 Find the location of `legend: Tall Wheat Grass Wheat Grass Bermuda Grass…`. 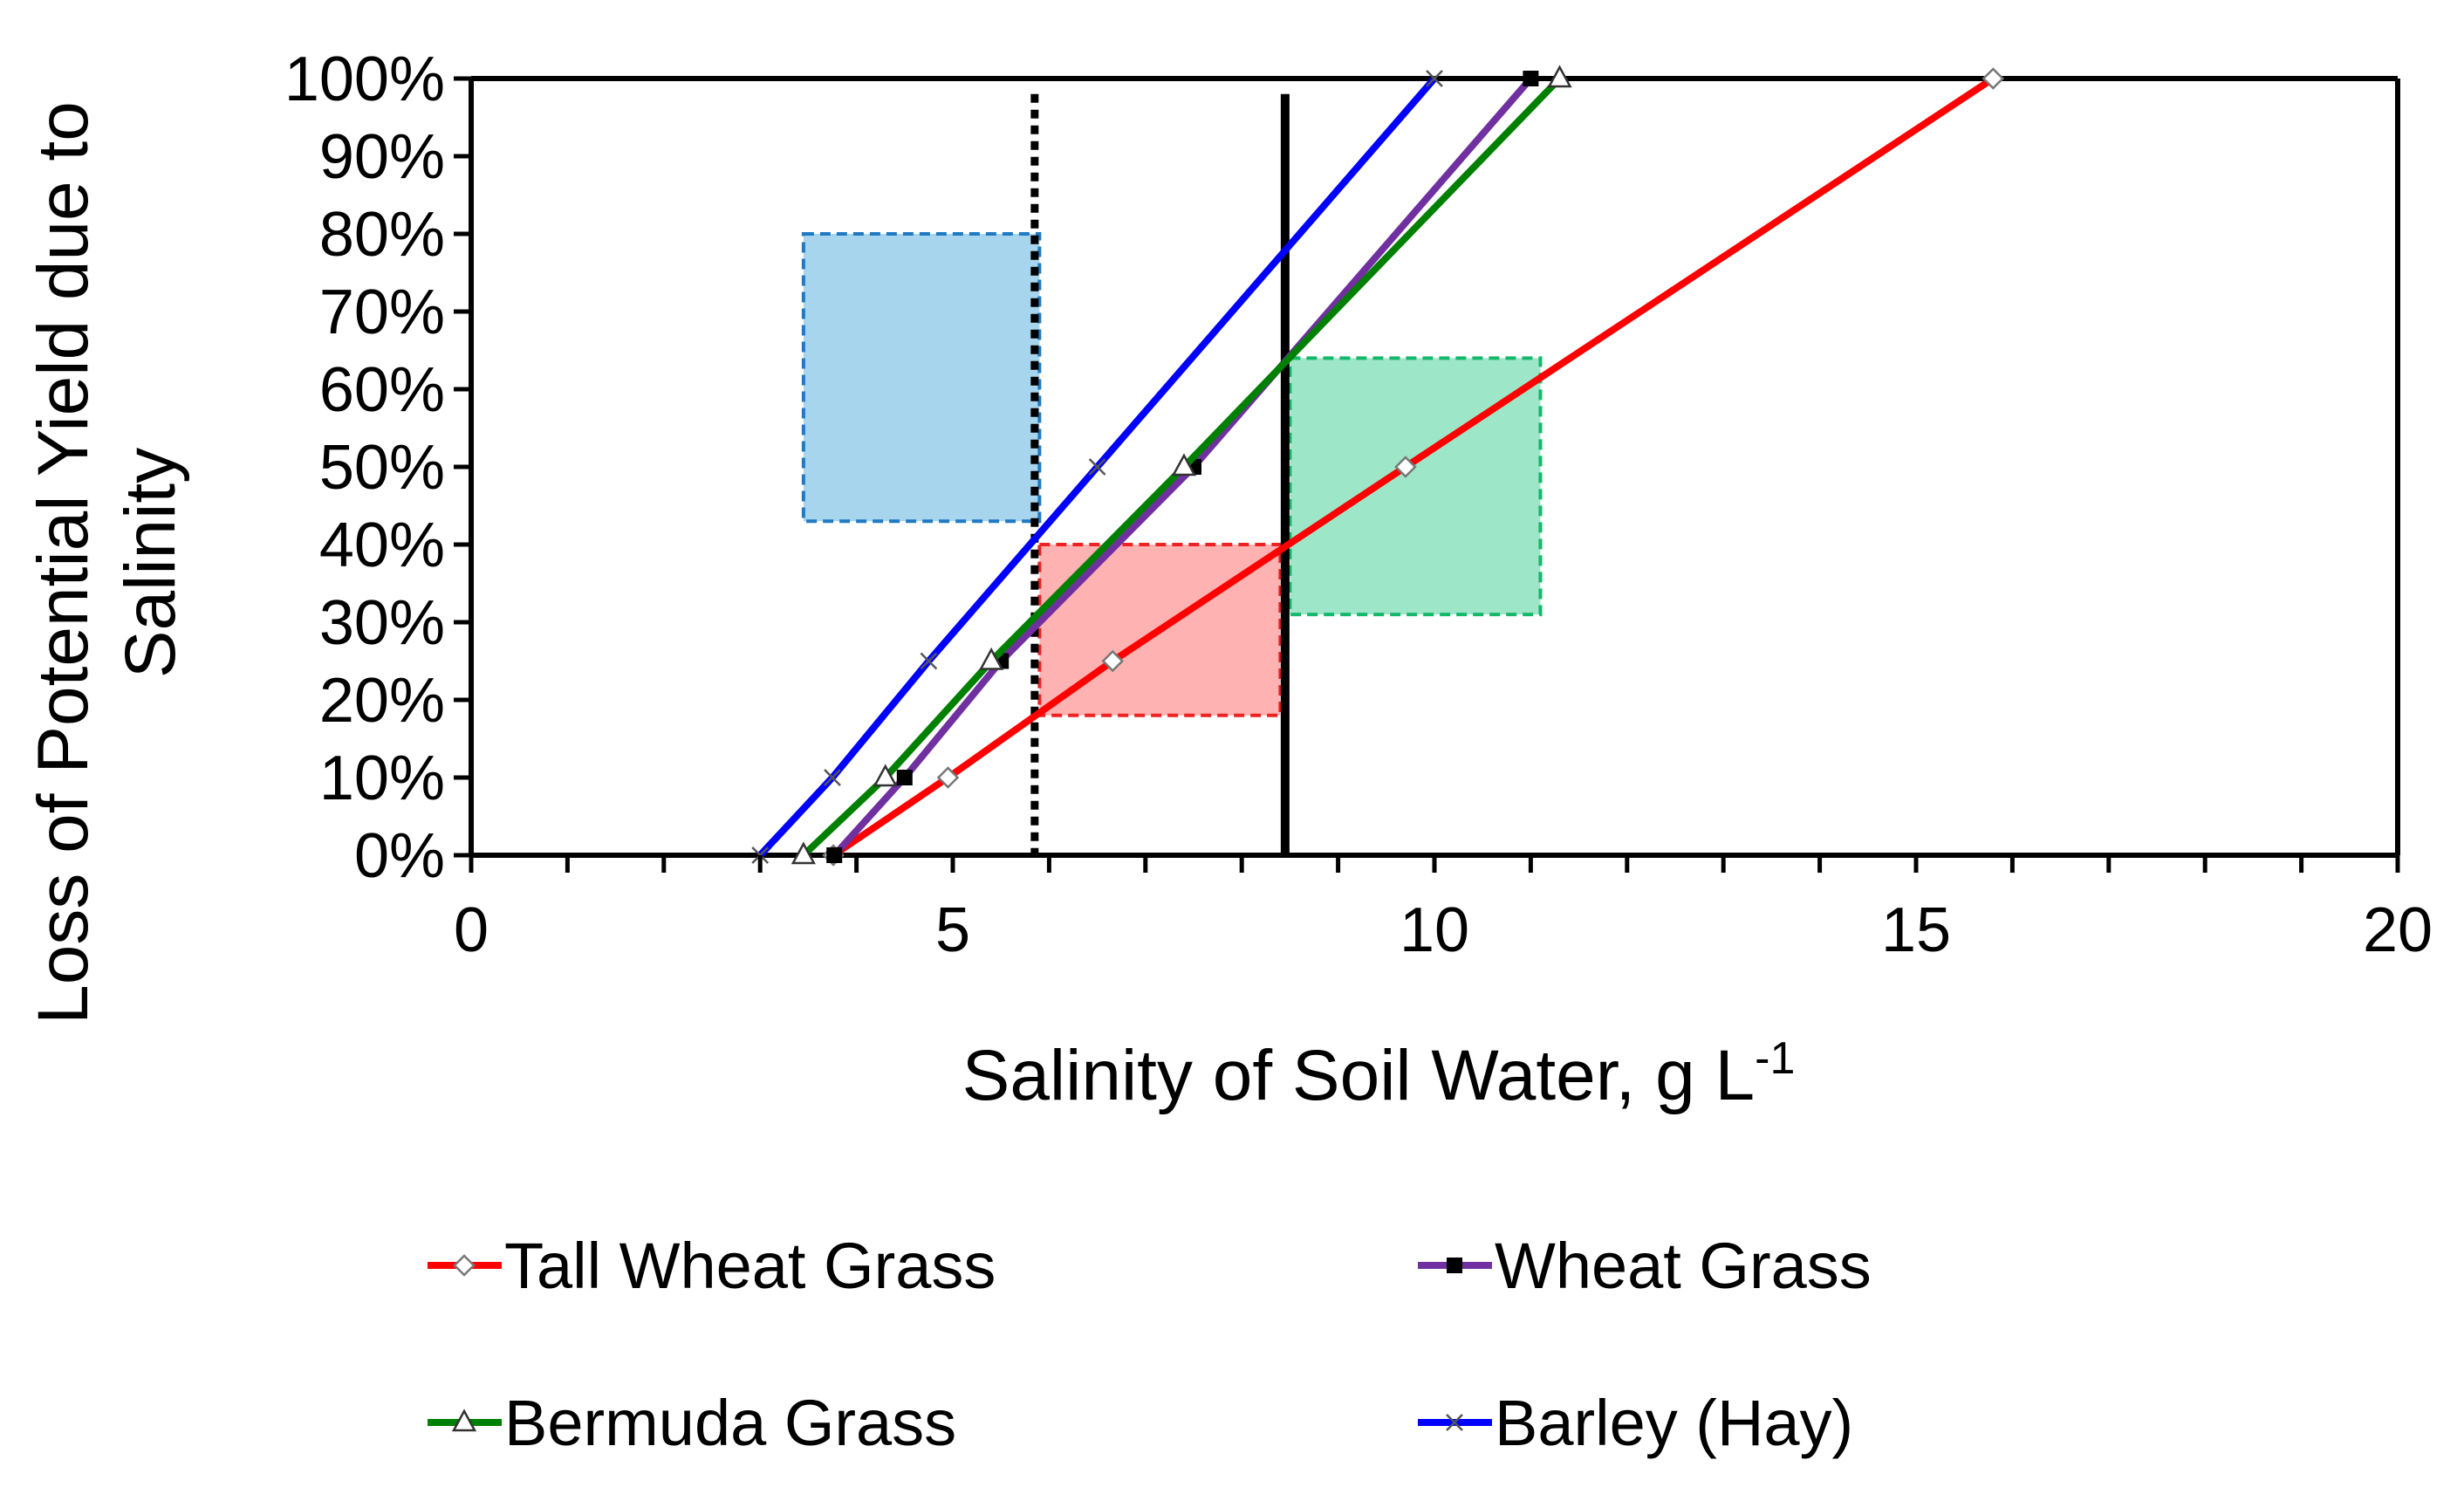

legend: Tall Wheat Grass Wheat Grass Bermuda Grass… is located at coordinates (1150, 1344).